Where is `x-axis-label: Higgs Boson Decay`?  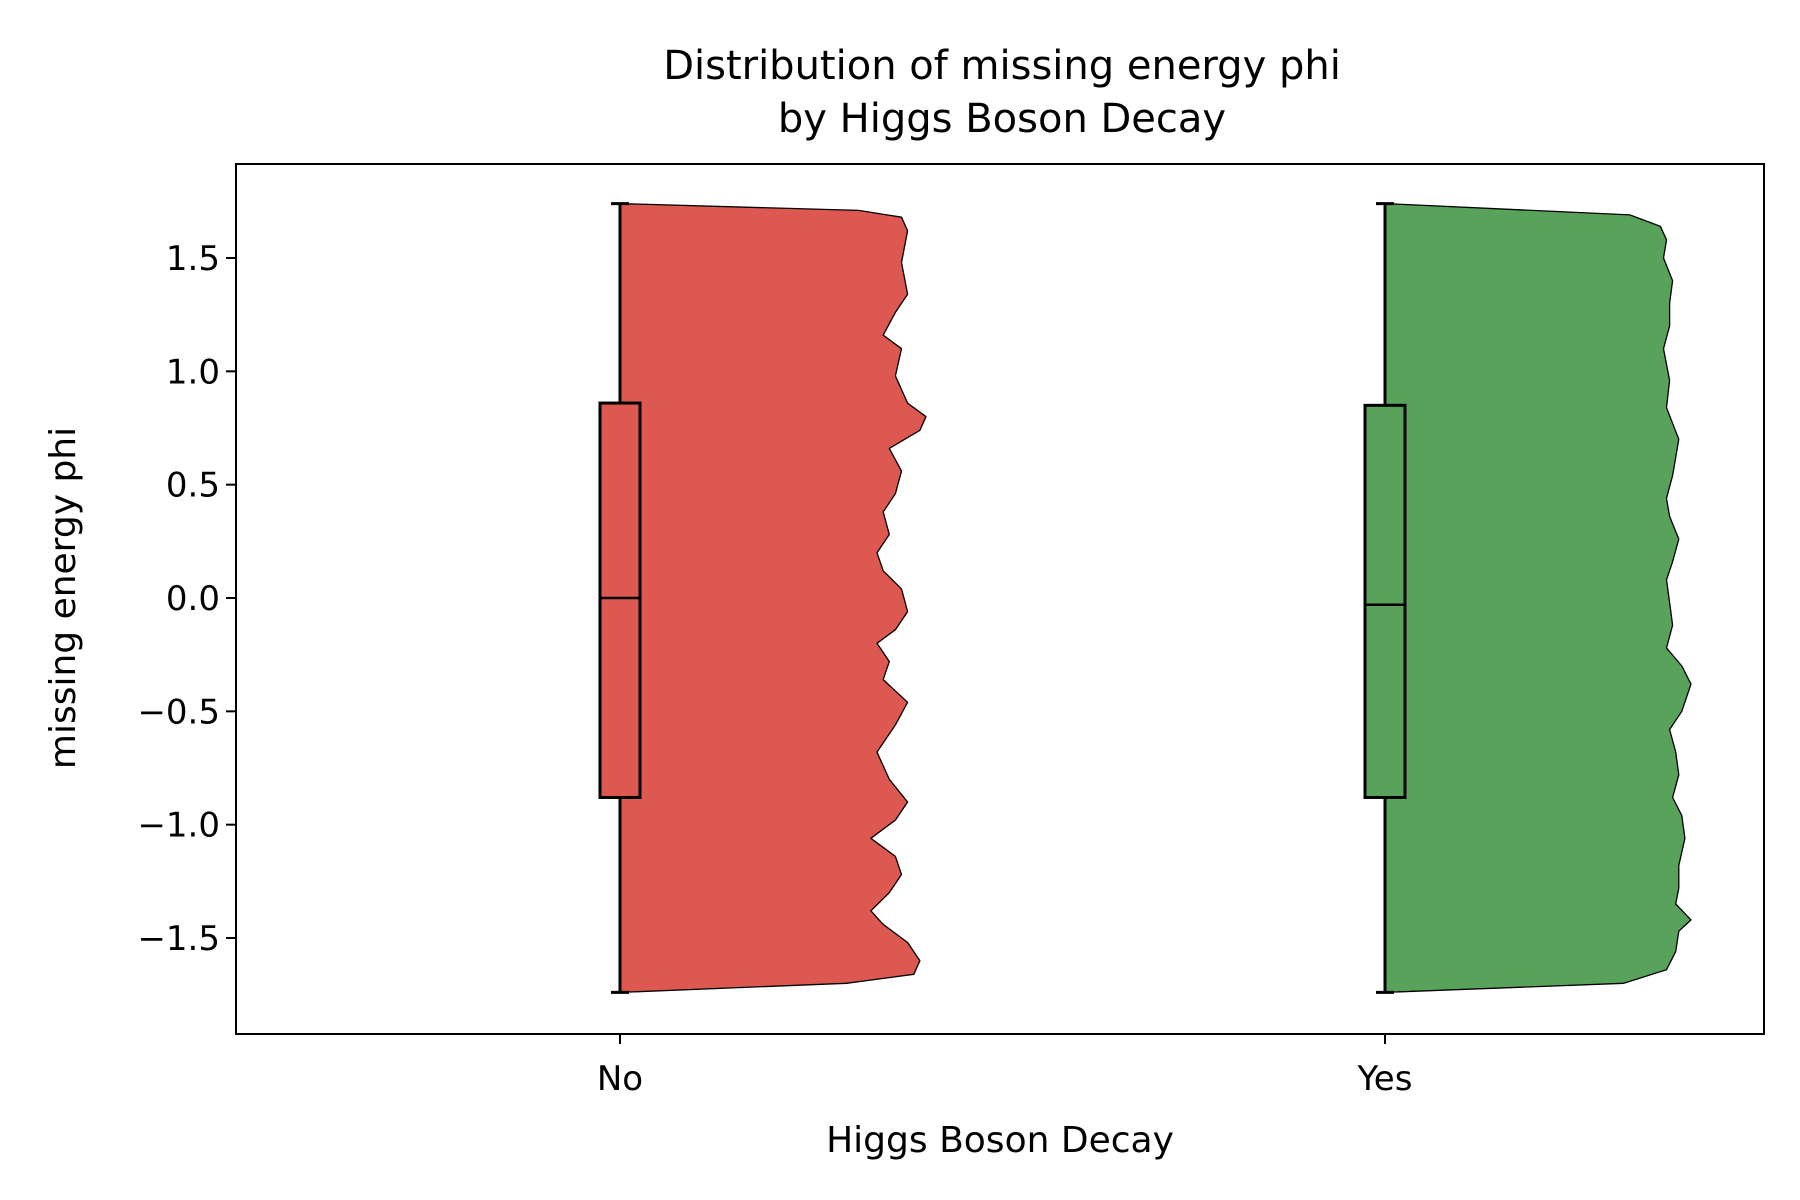 x-axis-label: Higgs Boson Decay is located at coordinates (1000, 1140).